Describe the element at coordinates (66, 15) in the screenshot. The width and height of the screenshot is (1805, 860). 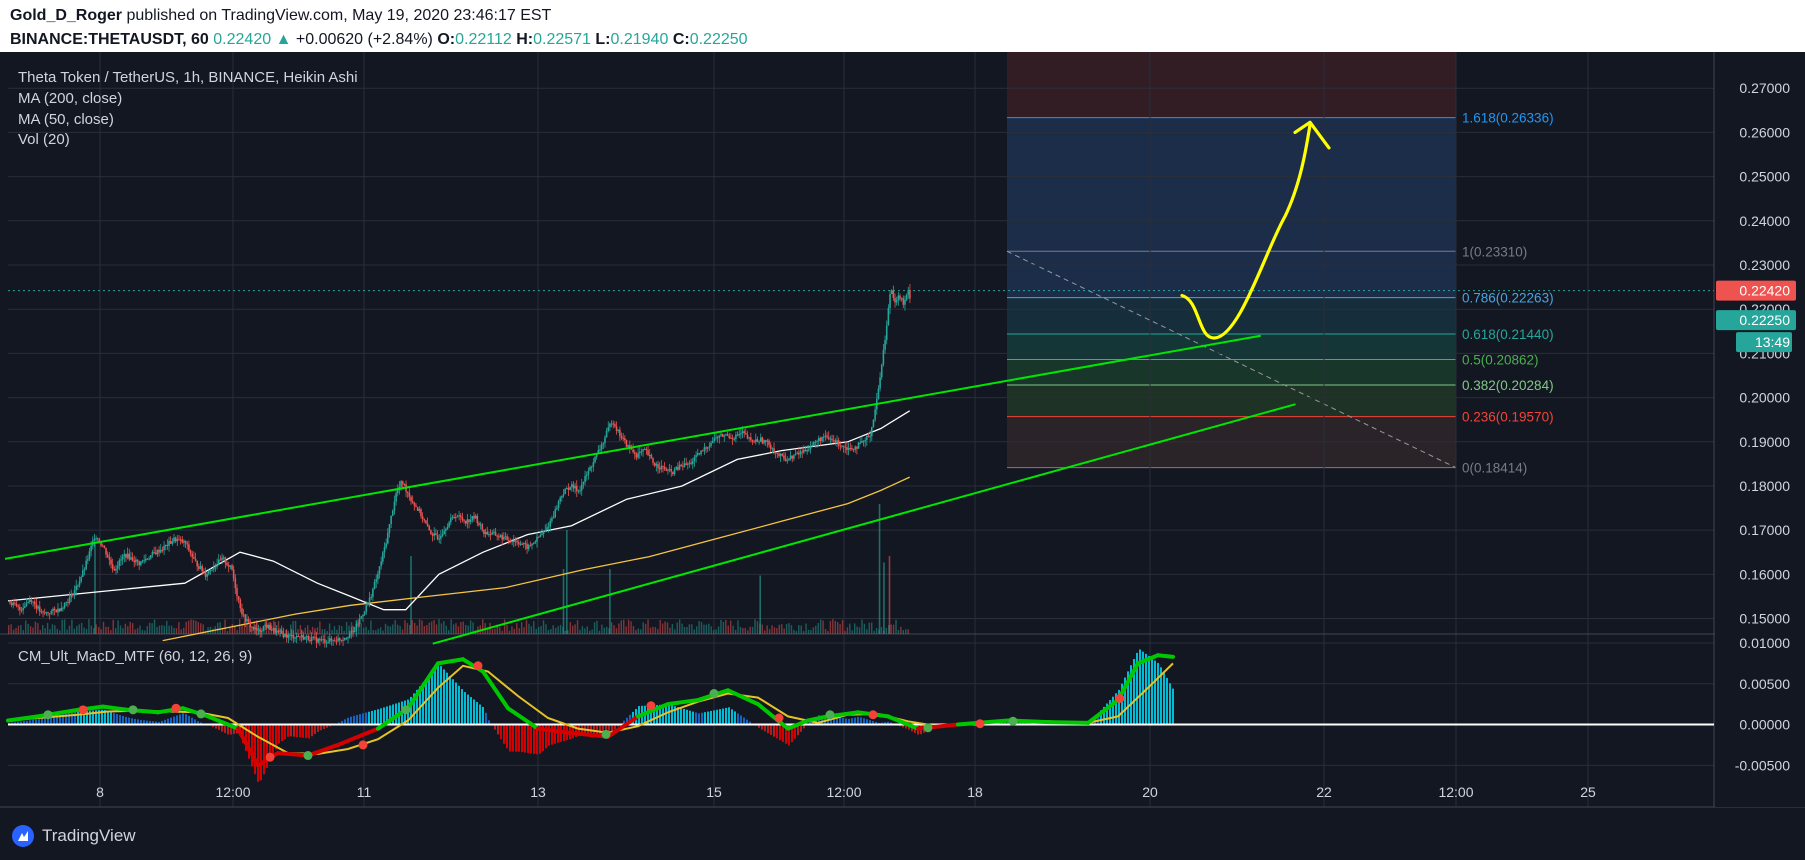
I see `author-name: Gold_D_Roger` at that location.